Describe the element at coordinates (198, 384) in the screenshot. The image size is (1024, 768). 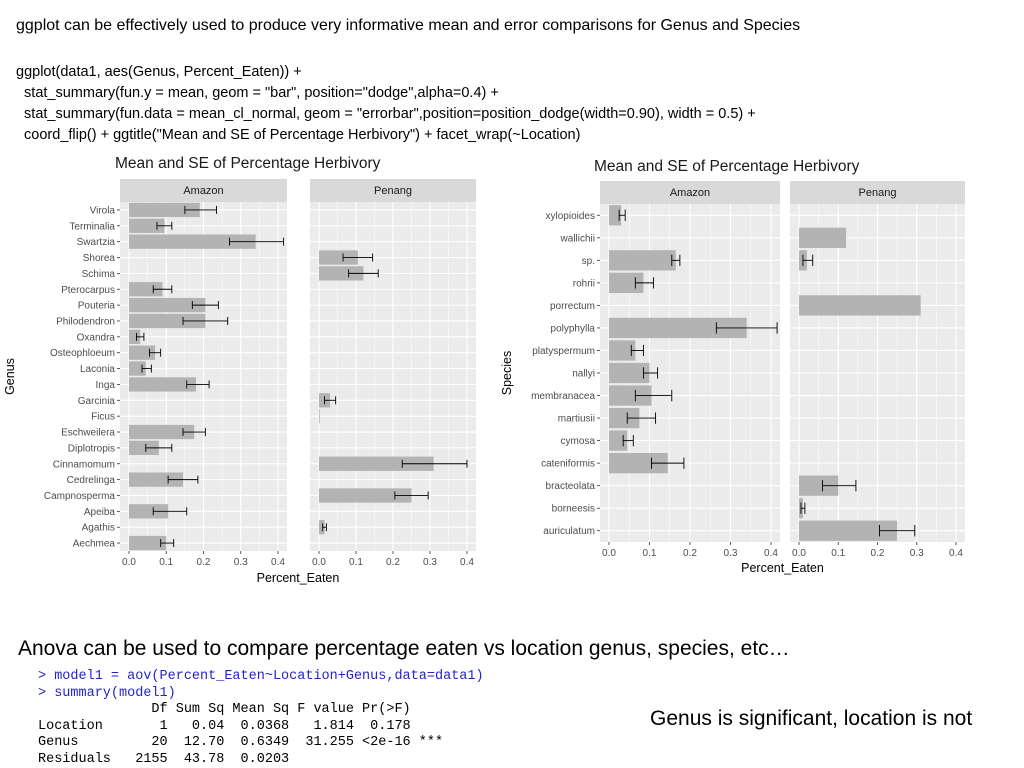
I see `errorbar-amazon-inga` at that location.